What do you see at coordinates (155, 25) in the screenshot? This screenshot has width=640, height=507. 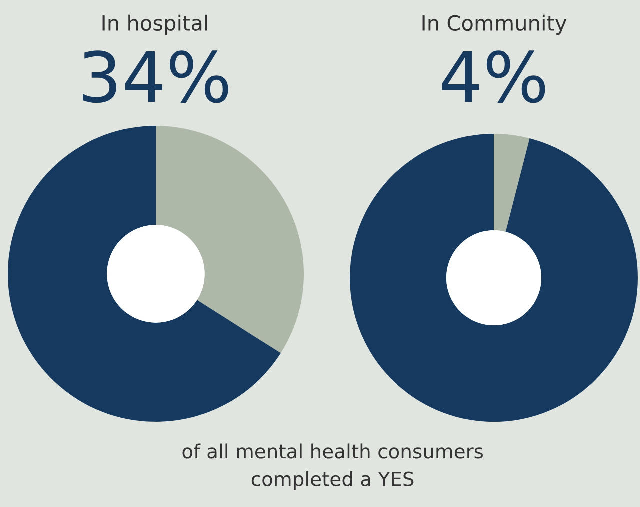 I see `chart-title: In hospital` at bounding box center [155, 25].